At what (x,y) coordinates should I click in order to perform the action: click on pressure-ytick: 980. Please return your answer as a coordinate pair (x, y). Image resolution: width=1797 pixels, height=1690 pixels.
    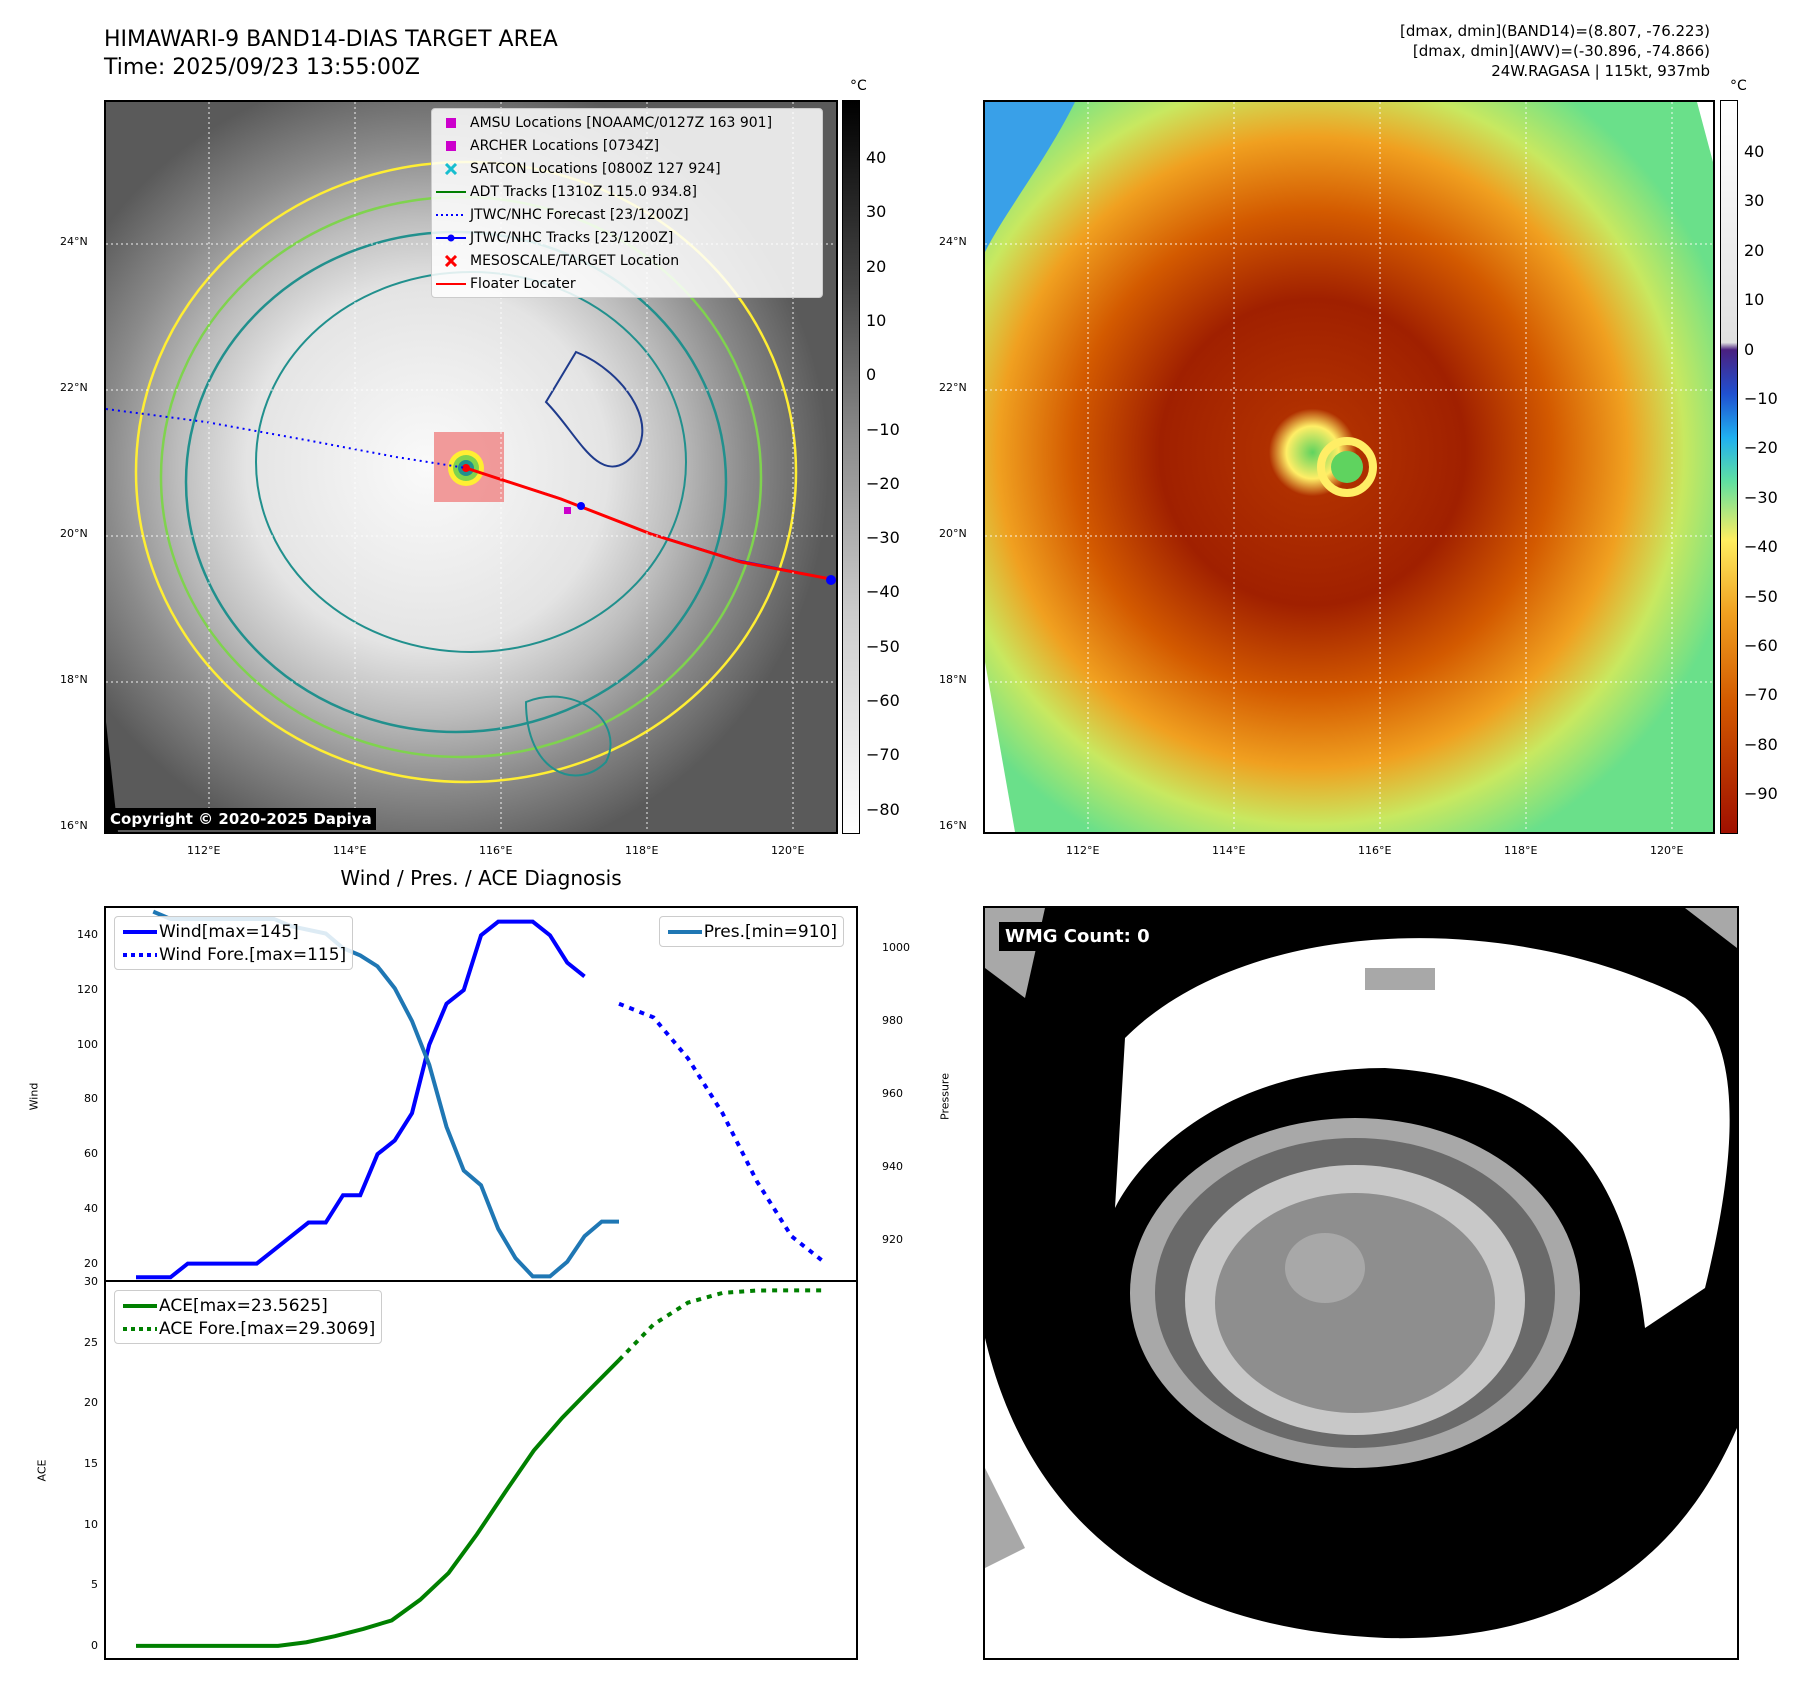
    Looking at the image, I should click on (892, 1021).